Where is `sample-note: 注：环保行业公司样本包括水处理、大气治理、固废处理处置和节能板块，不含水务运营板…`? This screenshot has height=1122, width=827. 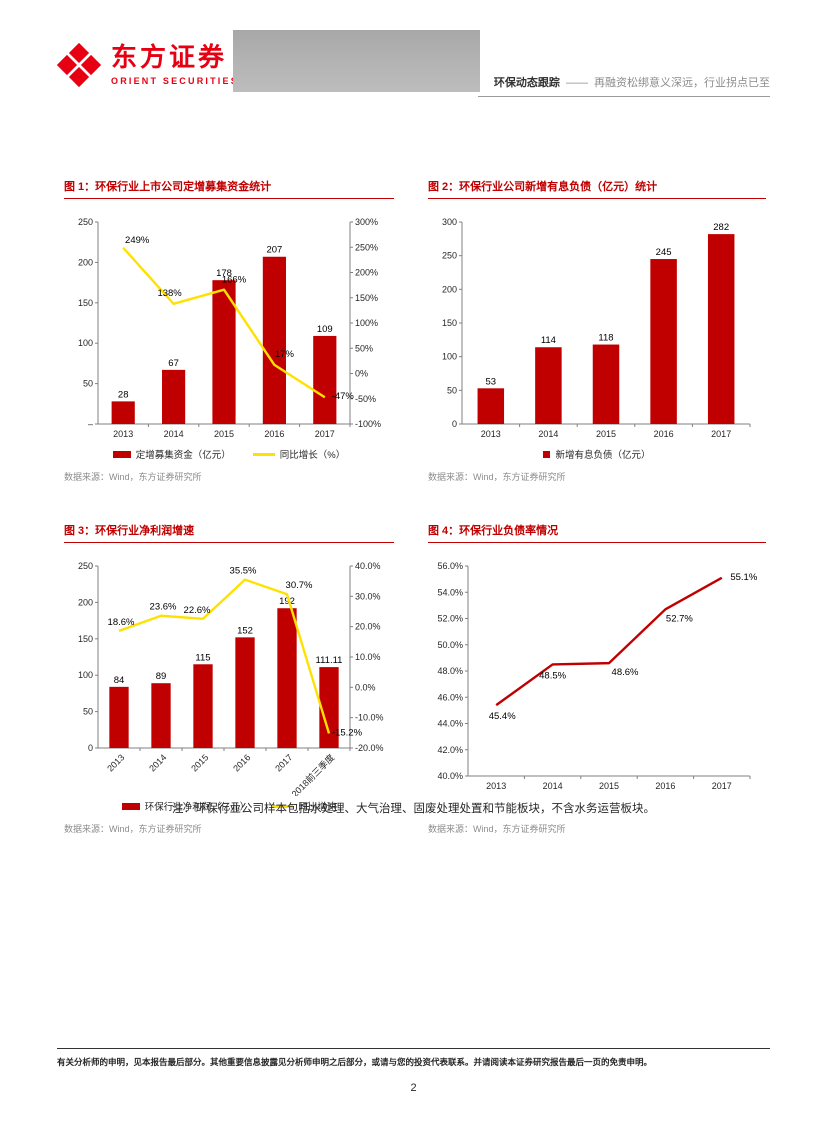 sample-note: 注：环保行业公司样本包括水处理、大气治理、固废处理处置和节能板块，不含水务运营板… is located at coordinates (413, 809).